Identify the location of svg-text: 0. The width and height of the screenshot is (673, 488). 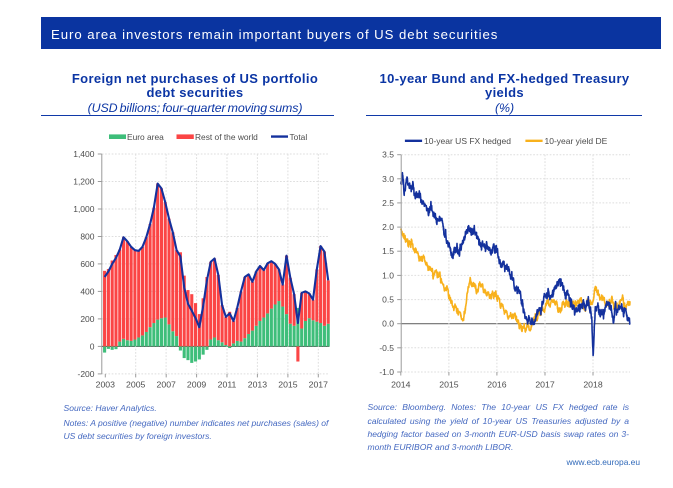
(92, 346).